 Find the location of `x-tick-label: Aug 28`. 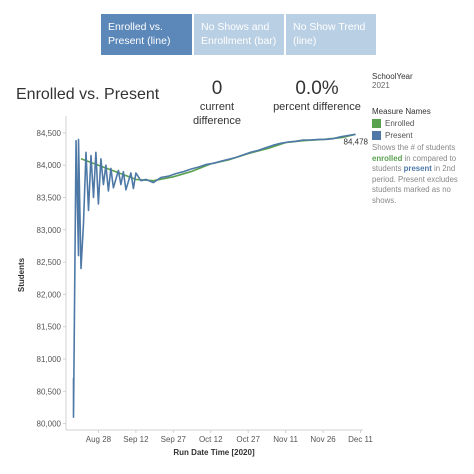

x-tick-label: Aug 28 is located at coordinates (99, 439).